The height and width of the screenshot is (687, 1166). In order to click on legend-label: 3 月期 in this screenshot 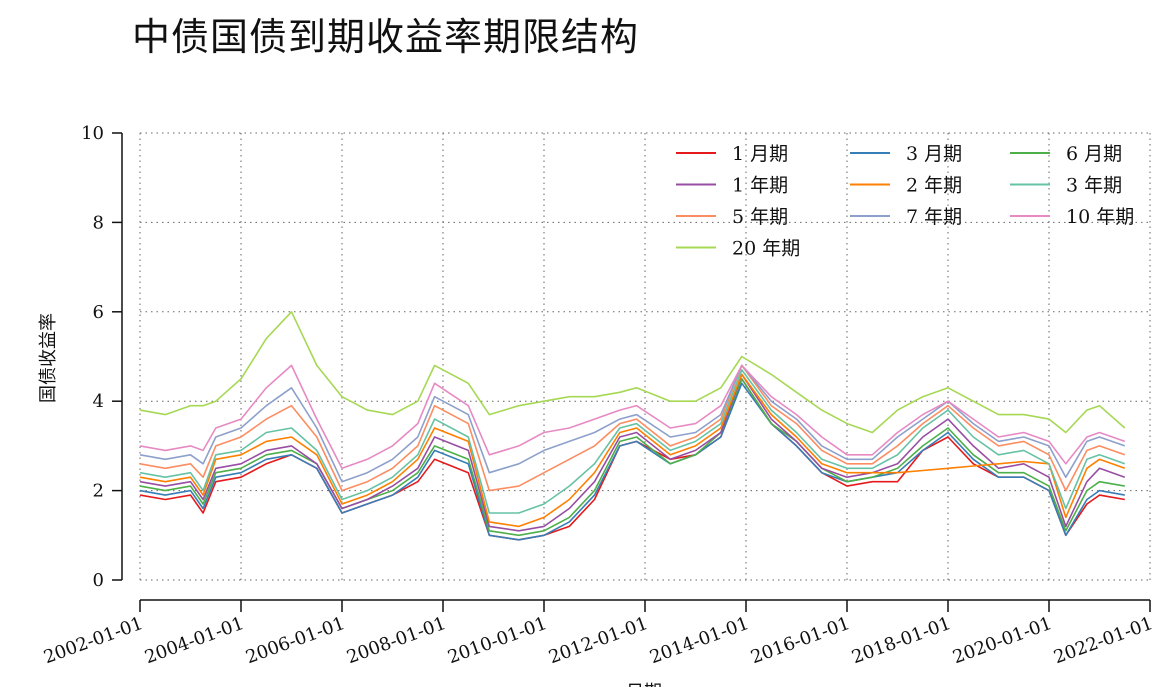, I will do `click(934, 154)`.